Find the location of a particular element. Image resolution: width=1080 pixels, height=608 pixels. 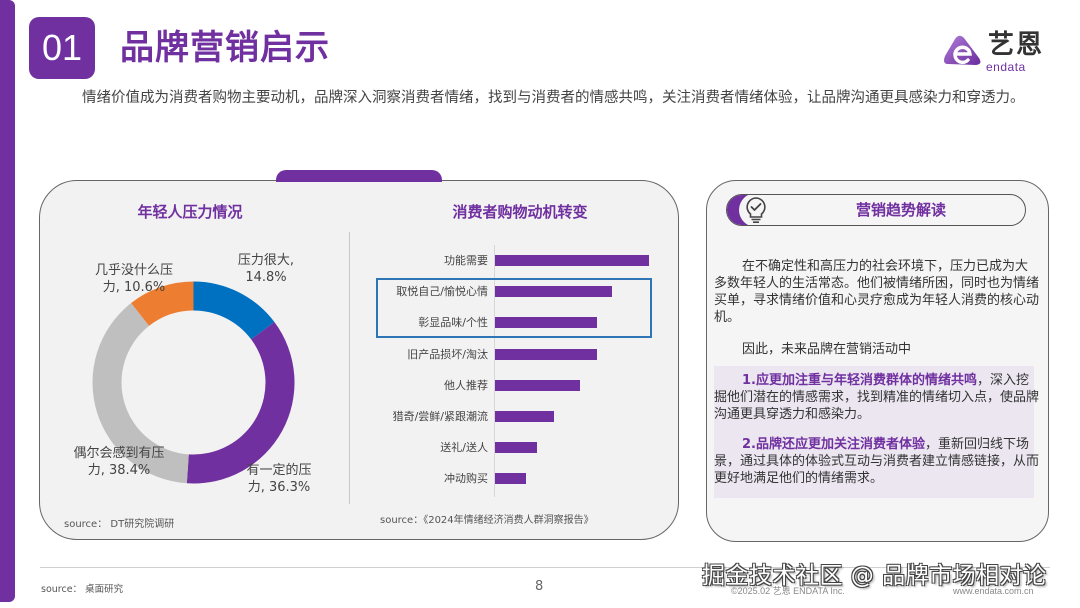

bar-label: 猎奇/尝鲜/紧跟潮流 is located at coordinates (440, 416).